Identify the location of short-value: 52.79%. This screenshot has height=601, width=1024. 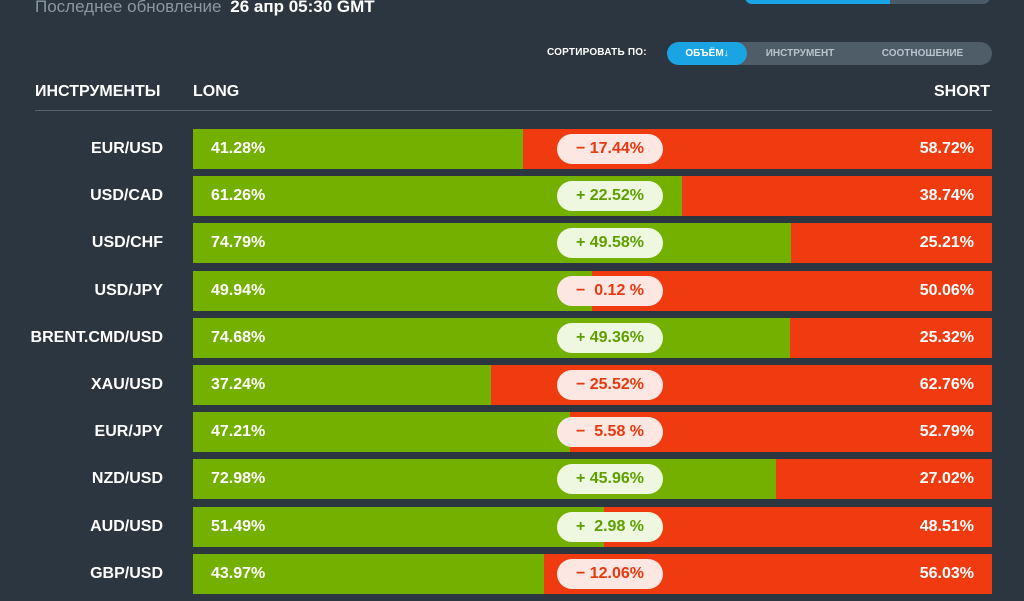
(946, 432).